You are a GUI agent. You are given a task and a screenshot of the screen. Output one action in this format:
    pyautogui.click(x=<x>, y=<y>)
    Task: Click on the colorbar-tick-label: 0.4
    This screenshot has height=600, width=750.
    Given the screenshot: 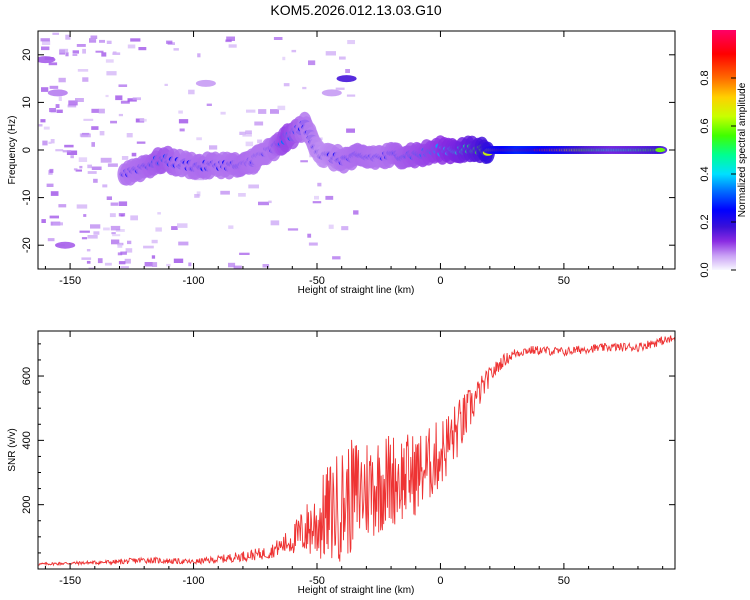 What is the action you would take?
    pyautogui.click(x=705, y=173)
    